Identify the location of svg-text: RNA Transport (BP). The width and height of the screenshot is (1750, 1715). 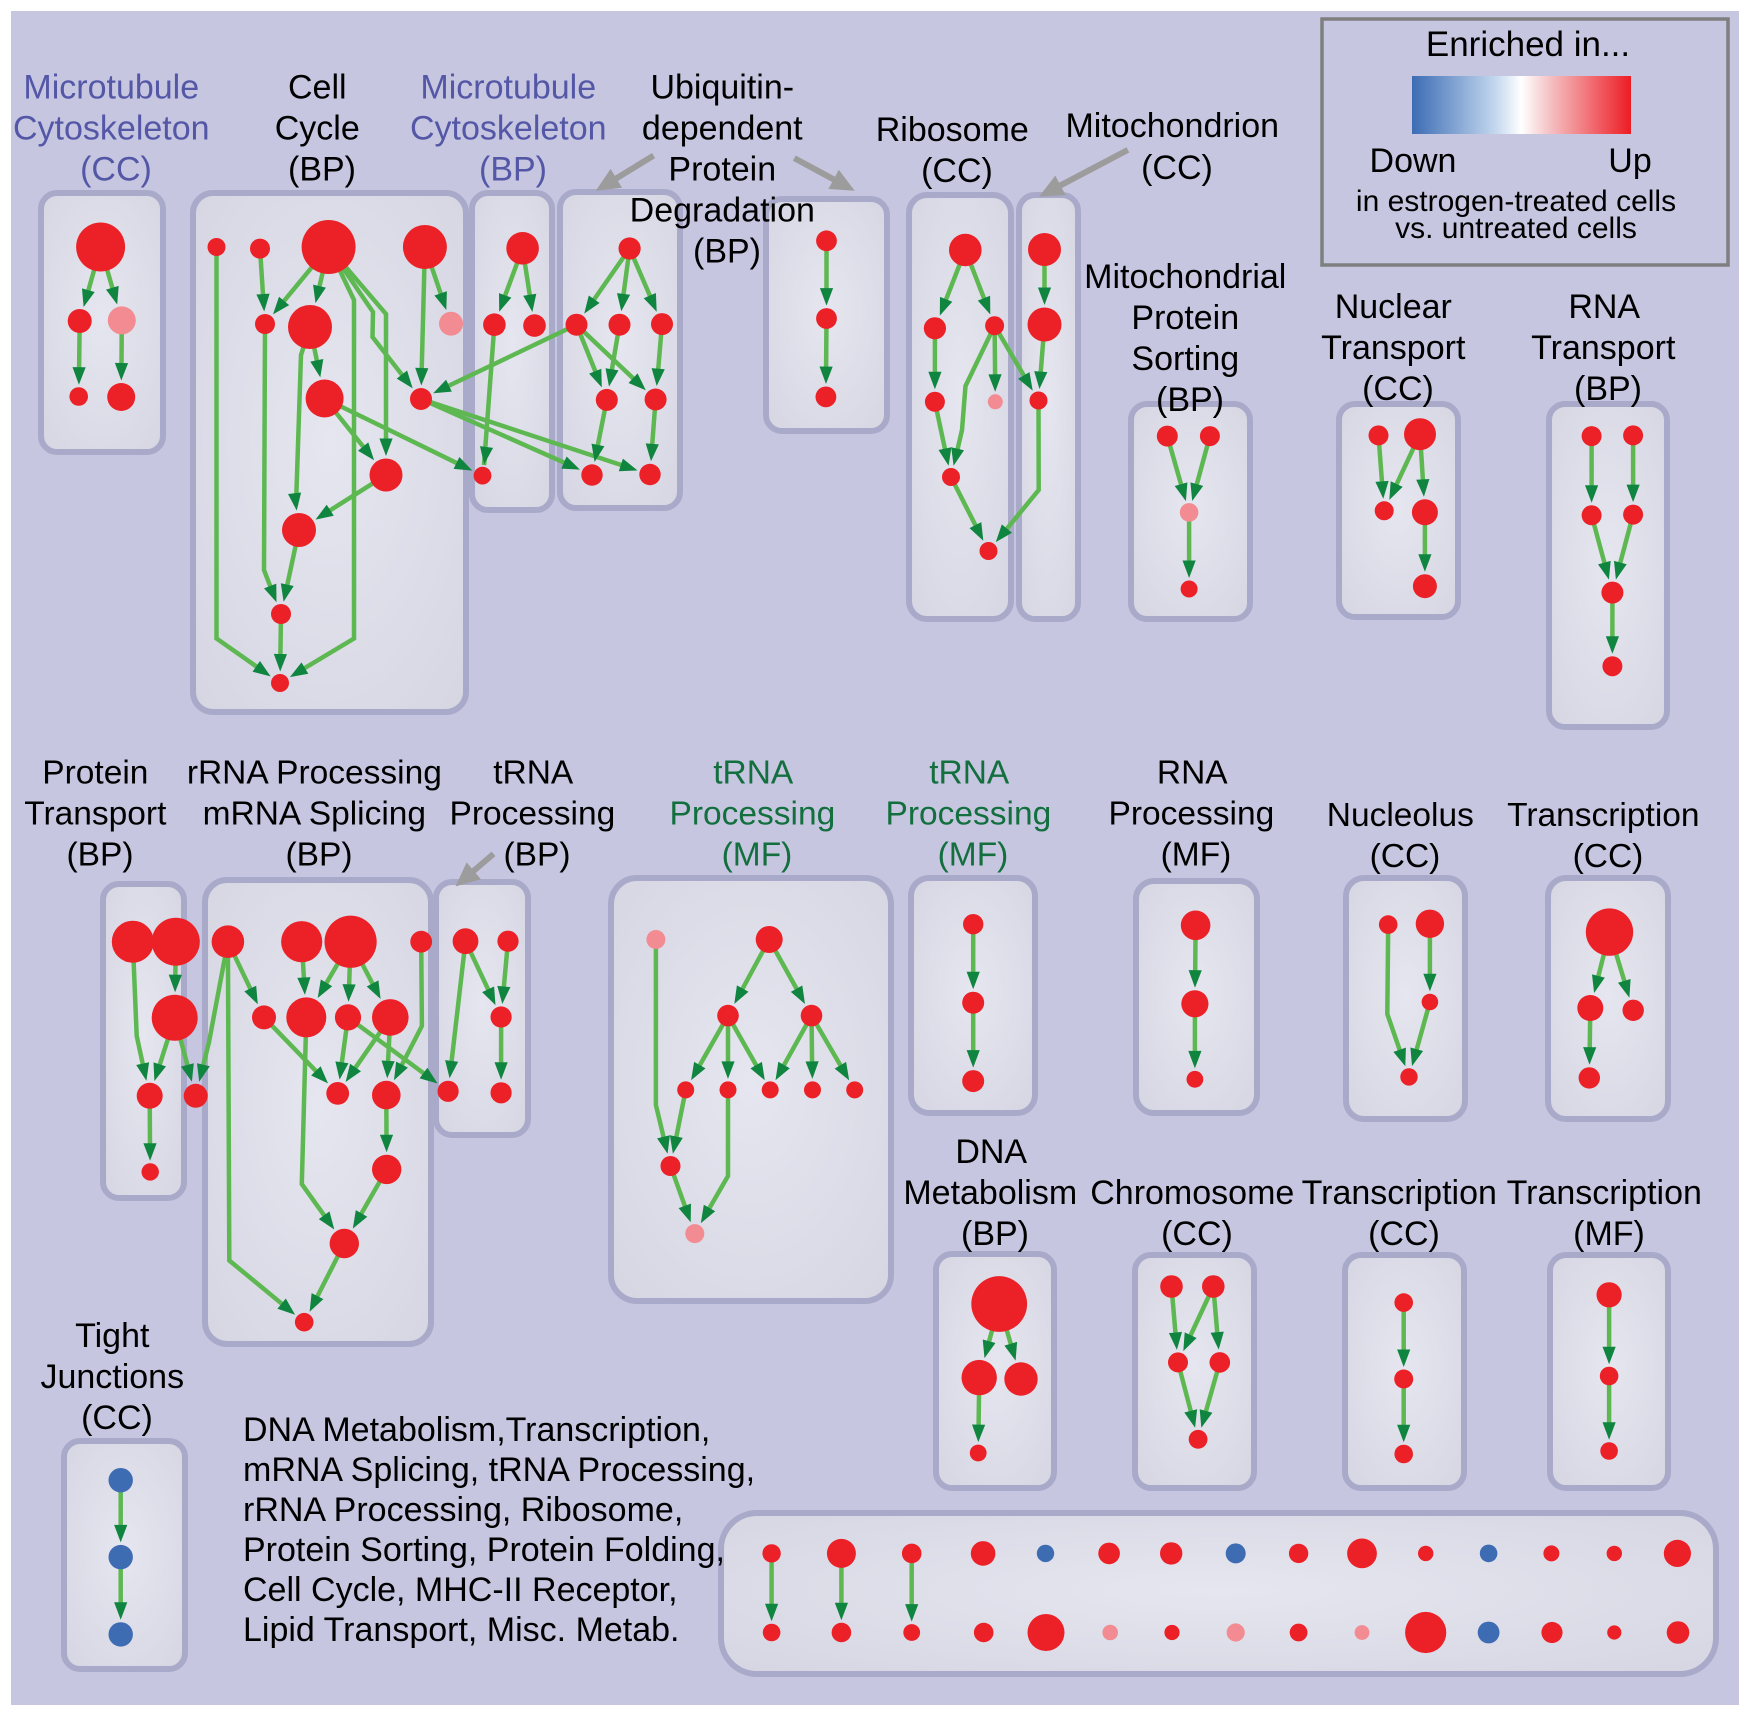
(1608, 348).